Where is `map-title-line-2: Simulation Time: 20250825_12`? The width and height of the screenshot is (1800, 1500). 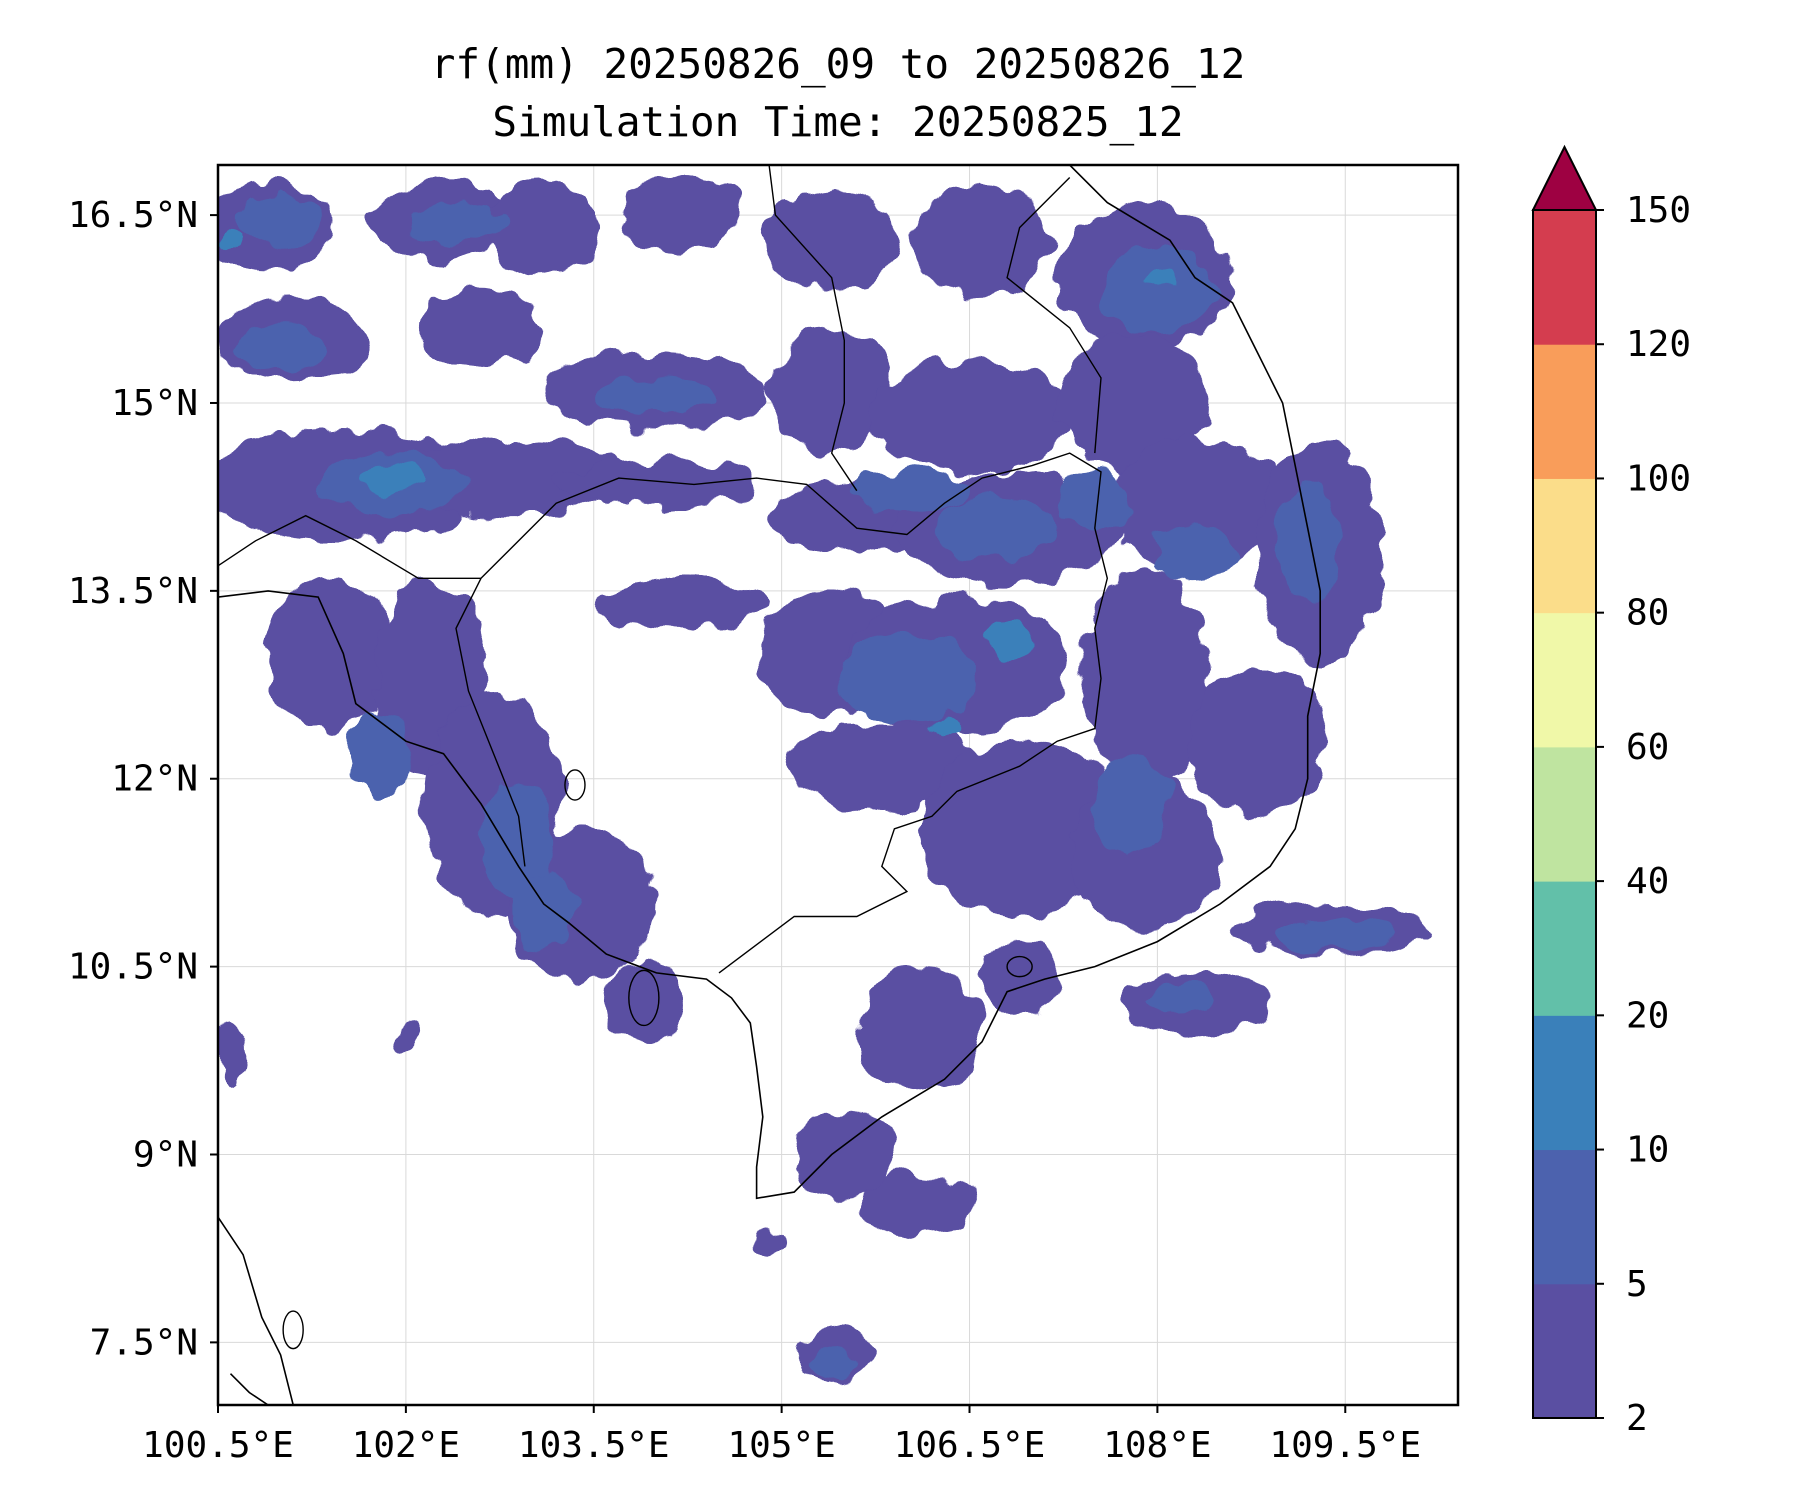
map-title-line-2: Simulation Time: 20250825_12 is located at coordinates (837, 122).